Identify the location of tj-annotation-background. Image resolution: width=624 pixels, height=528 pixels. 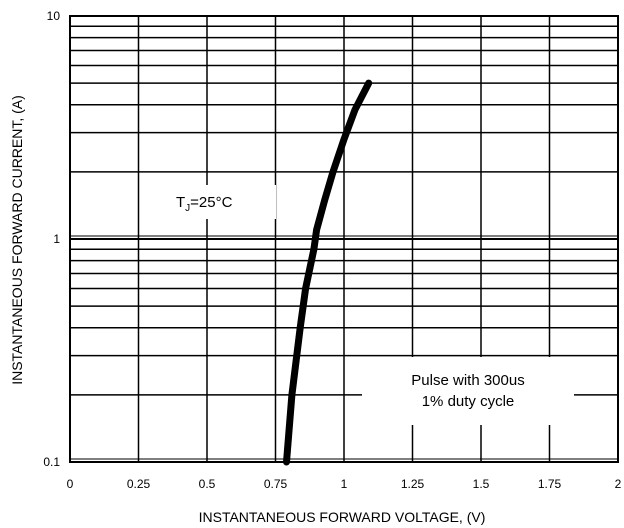
(218, 202).